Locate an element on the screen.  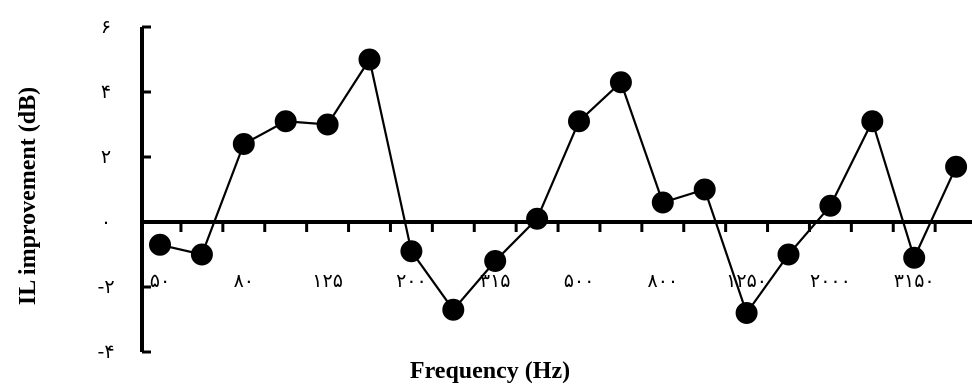
x-axis-title: Frequency (Hz) is located at coordinates (490, 371).